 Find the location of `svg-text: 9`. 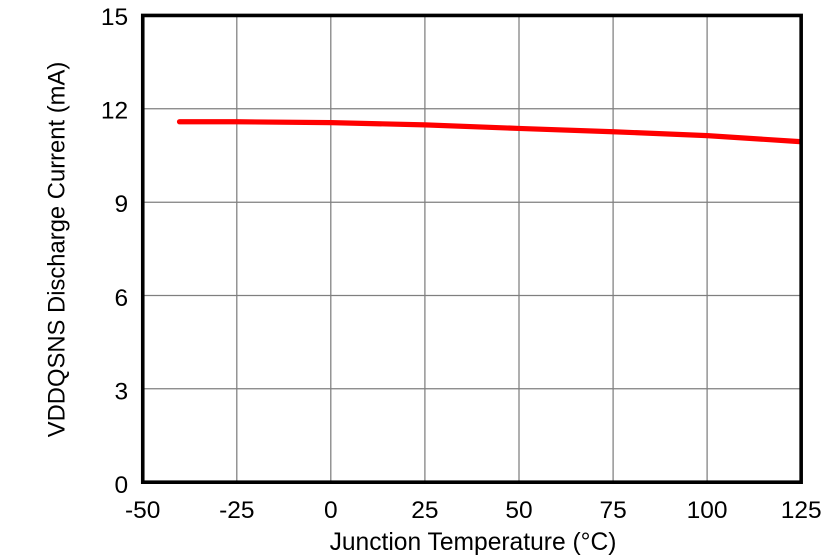

svg-text: 9 is located at coordinates (122, 204).